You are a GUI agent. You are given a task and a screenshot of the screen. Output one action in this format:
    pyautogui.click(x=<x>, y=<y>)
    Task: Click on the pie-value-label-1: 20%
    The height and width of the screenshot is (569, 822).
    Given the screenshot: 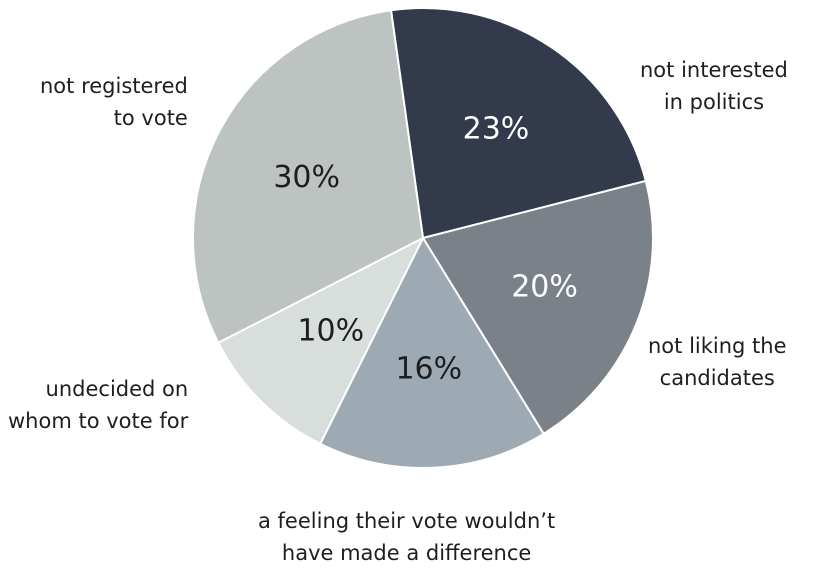 What is the action you would take?
    pyautogui.click(x=544, y=287)
    